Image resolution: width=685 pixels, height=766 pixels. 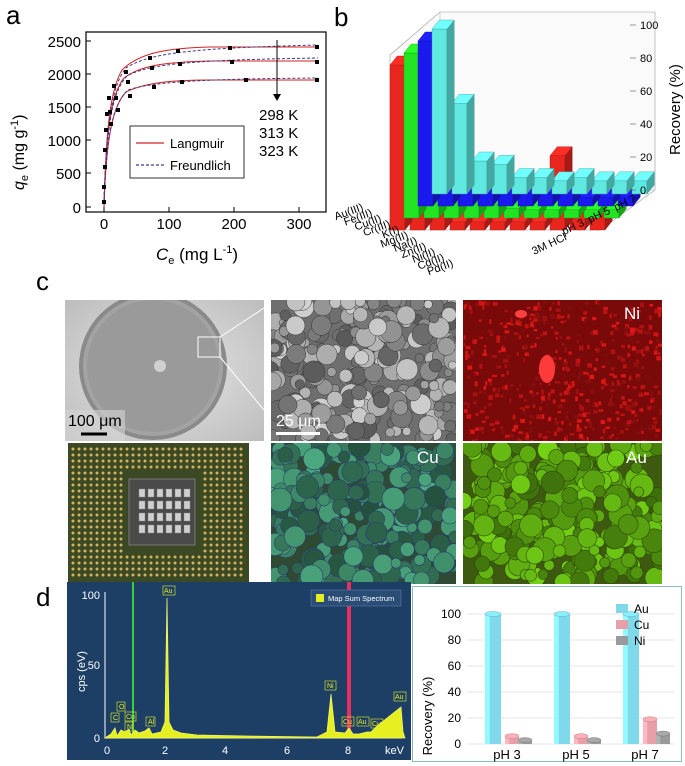 What do you see at coordinates (644, 108) in the screenshot?
I see `panel-b-zticks: 0 20 40 60 80 100` at bounding box center [644, 108].